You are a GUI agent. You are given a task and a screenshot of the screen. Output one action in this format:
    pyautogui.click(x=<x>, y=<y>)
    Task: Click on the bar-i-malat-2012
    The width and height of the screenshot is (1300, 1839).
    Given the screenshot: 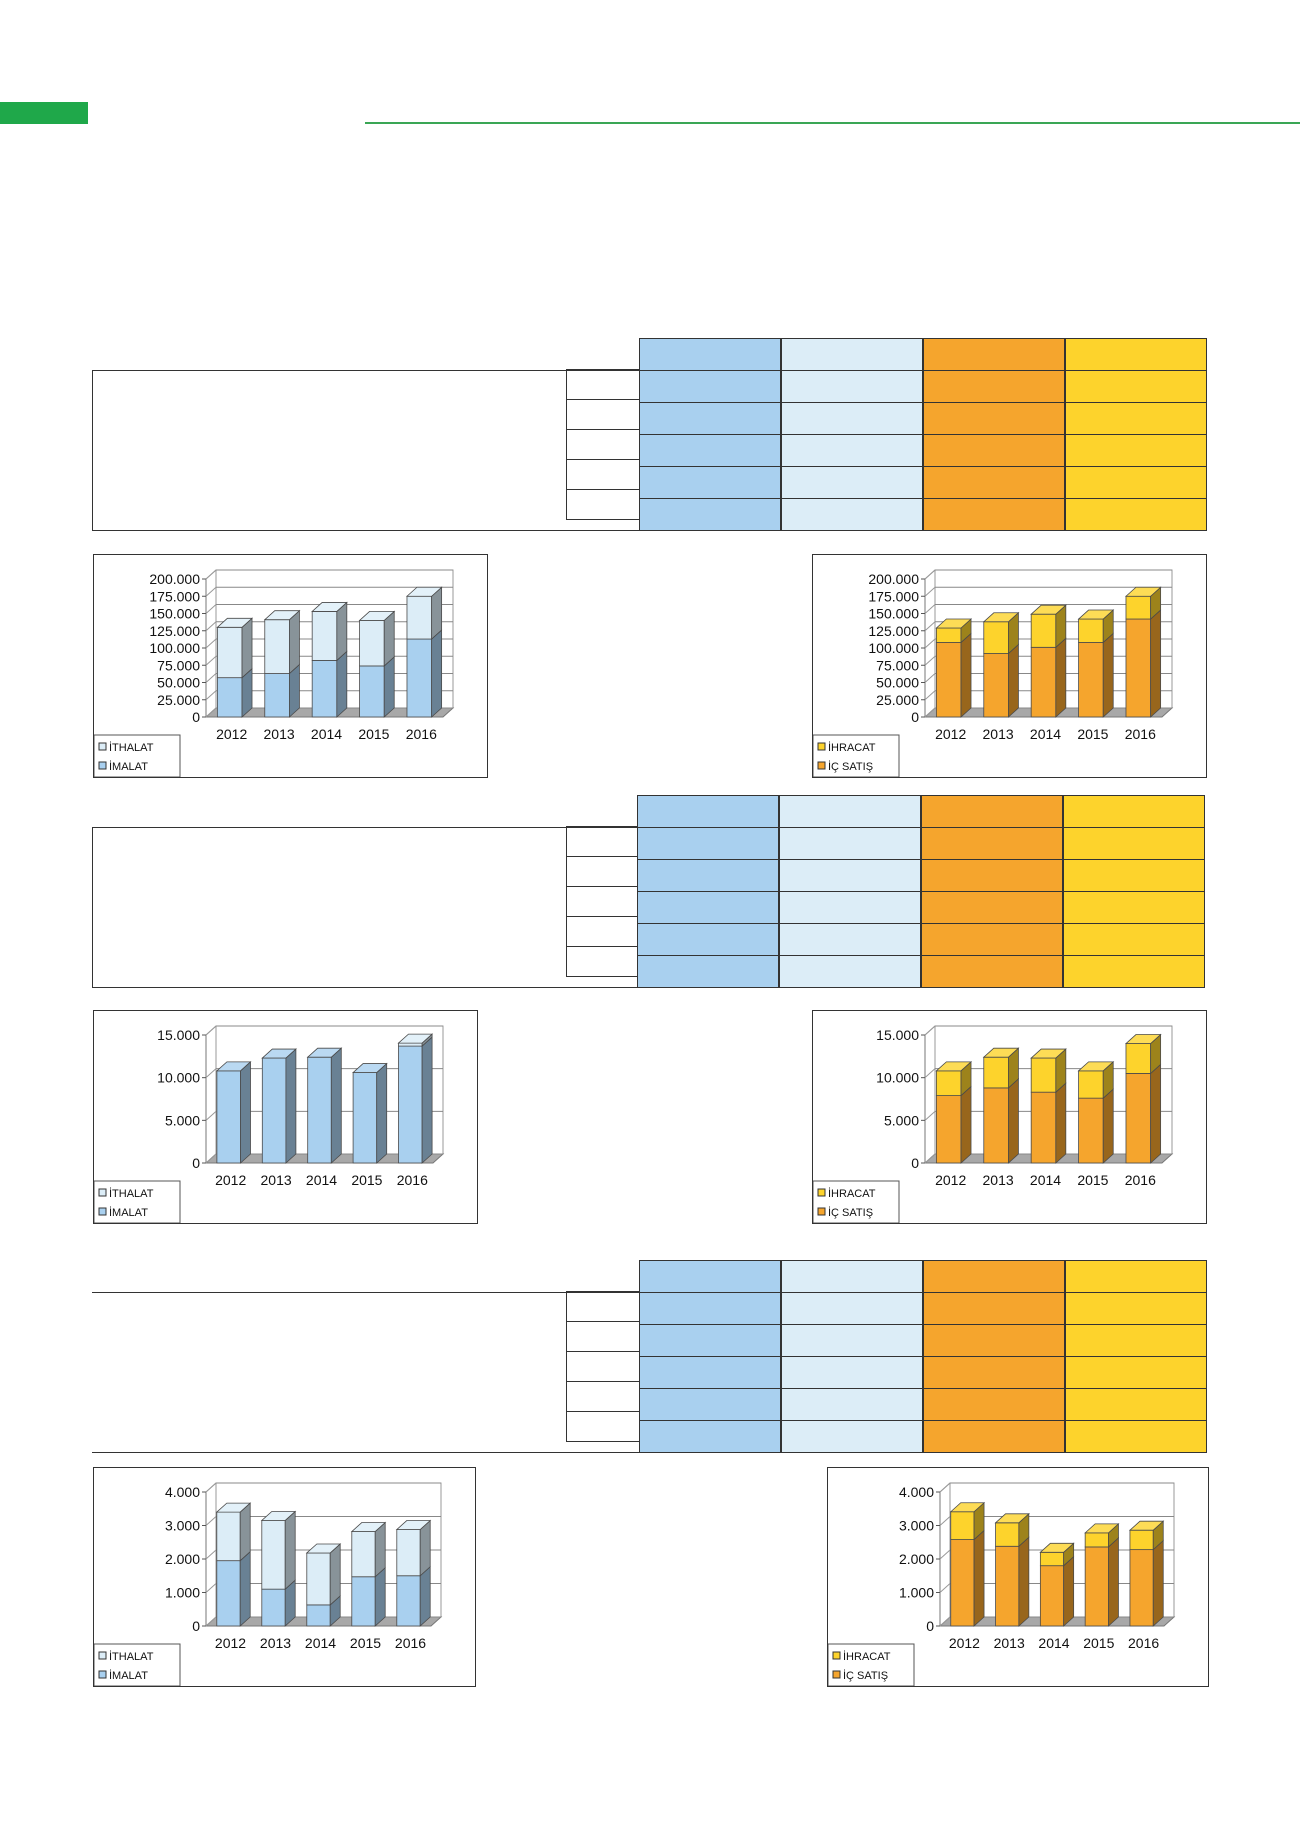 What is the action you would take?
    pyautogui.click(x=233, y=1112)
    